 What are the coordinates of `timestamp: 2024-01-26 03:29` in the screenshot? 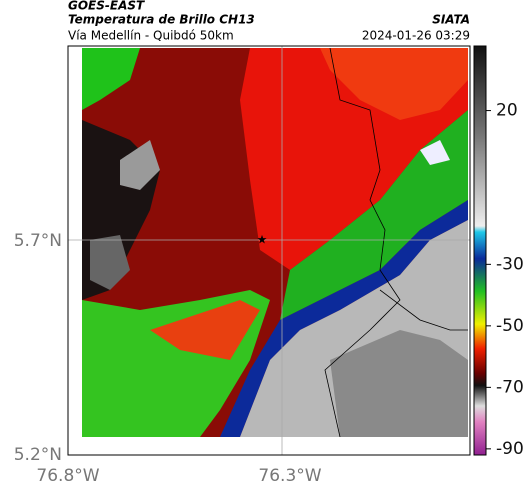 It's located at (416, 36).